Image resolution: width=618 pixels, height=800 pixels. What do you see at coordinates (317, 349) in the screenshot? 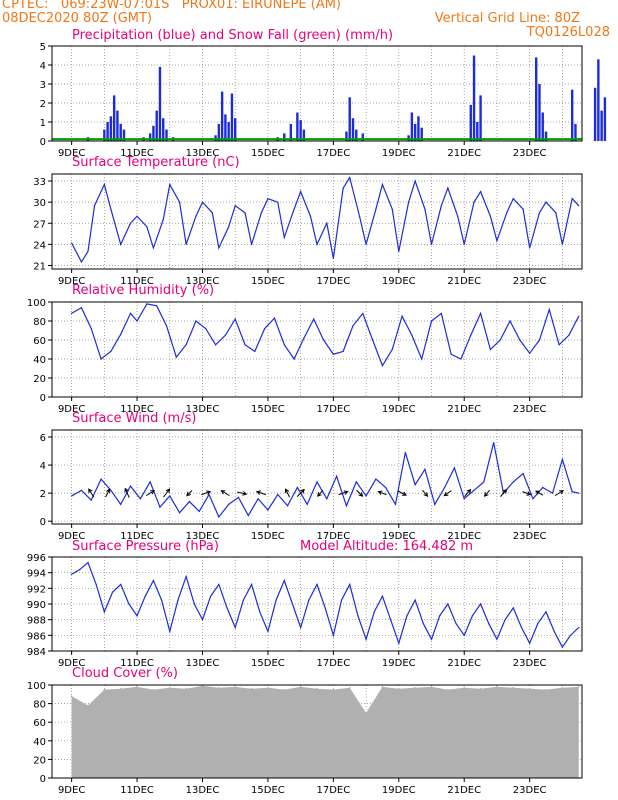
I see `rh-frame` at bounding box center [317, 349].